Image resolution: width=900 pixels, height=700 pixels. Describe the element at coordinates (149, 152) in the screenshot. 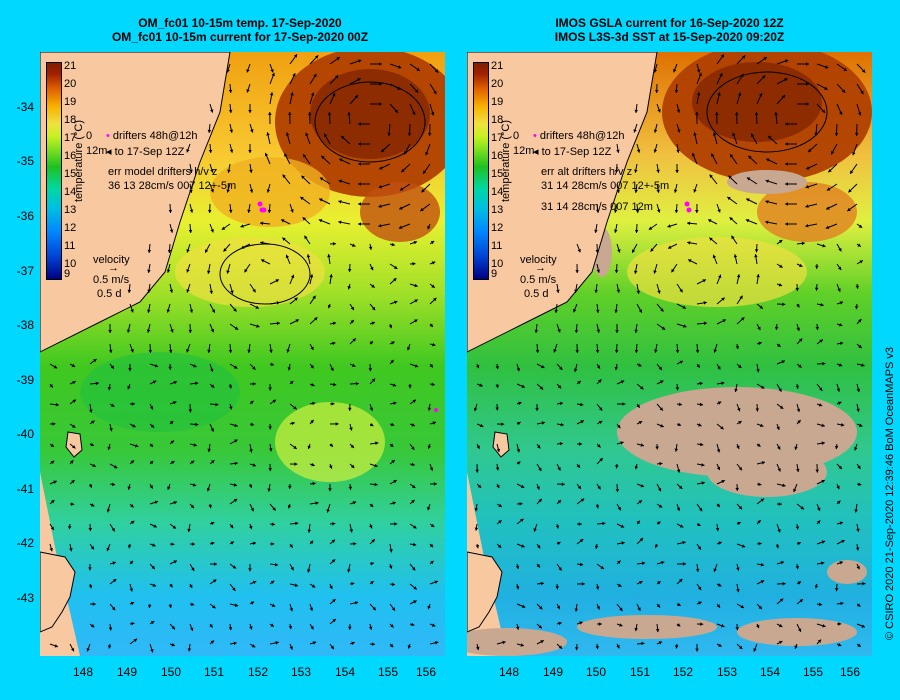

I see `legend-drifters-to-text: to 17-Sep 12Z` at that location.